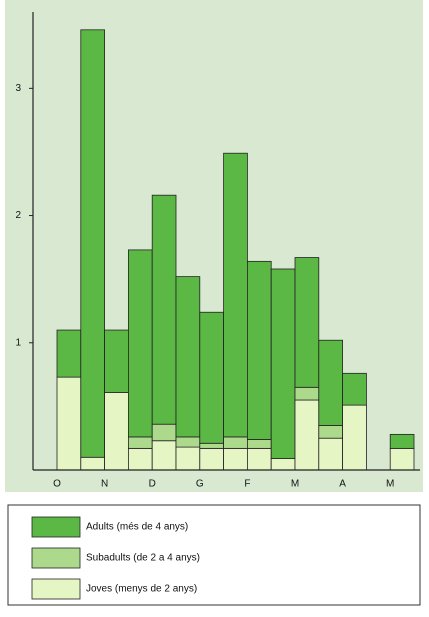 This screenshot has width=429, height=617. I want to click on y-tick-label: 2, so click(18, 215).